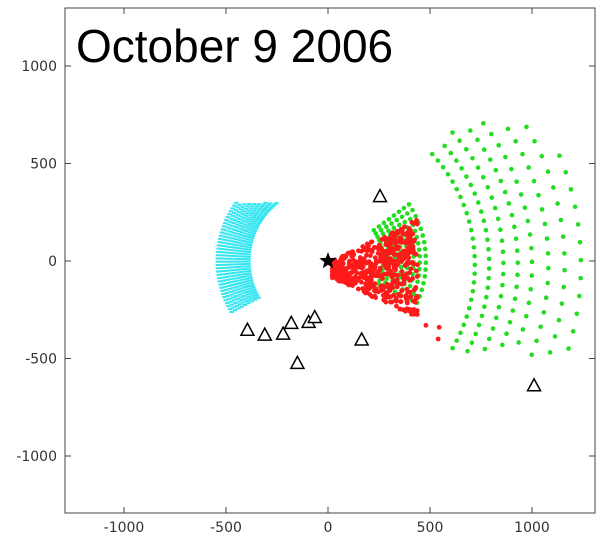 This screenshot has height=541, width=603. I want to click on source-star, so click(328, 260).